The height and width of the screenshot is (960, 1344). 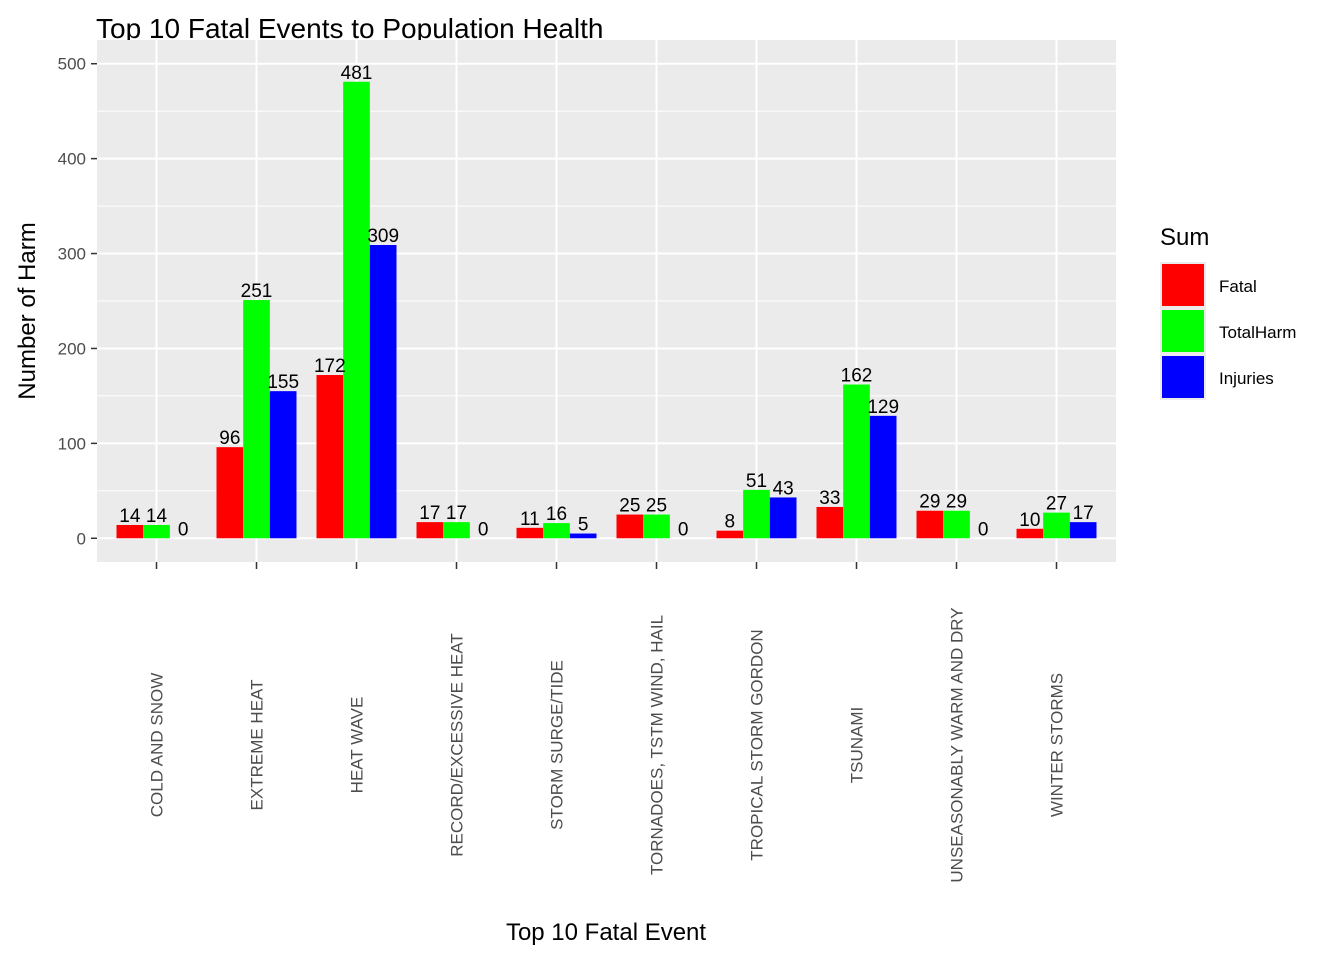 What do you see at coordinates (1246, 378) in the screenshot?
I see `legend-label: Injuries` at bounding box center [1246, 378].